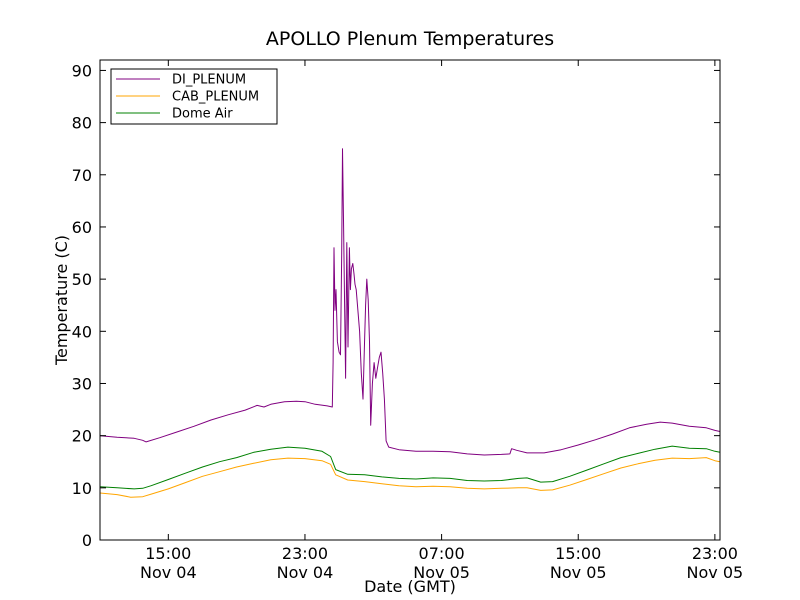  Describe the element at coordinates (410, 586) in the screenshot. I see `x-axis-label: Date (GMT)` at that location.